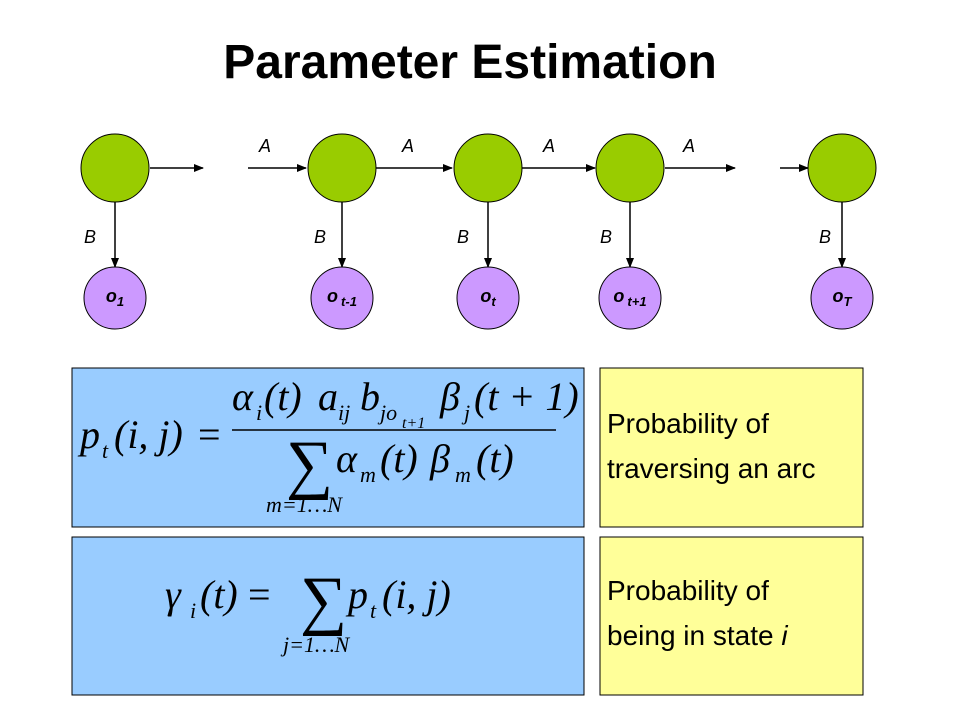  Describe the element at coordinates (115, 297) in the screenshot. I see `observation-label: o1` at that location.